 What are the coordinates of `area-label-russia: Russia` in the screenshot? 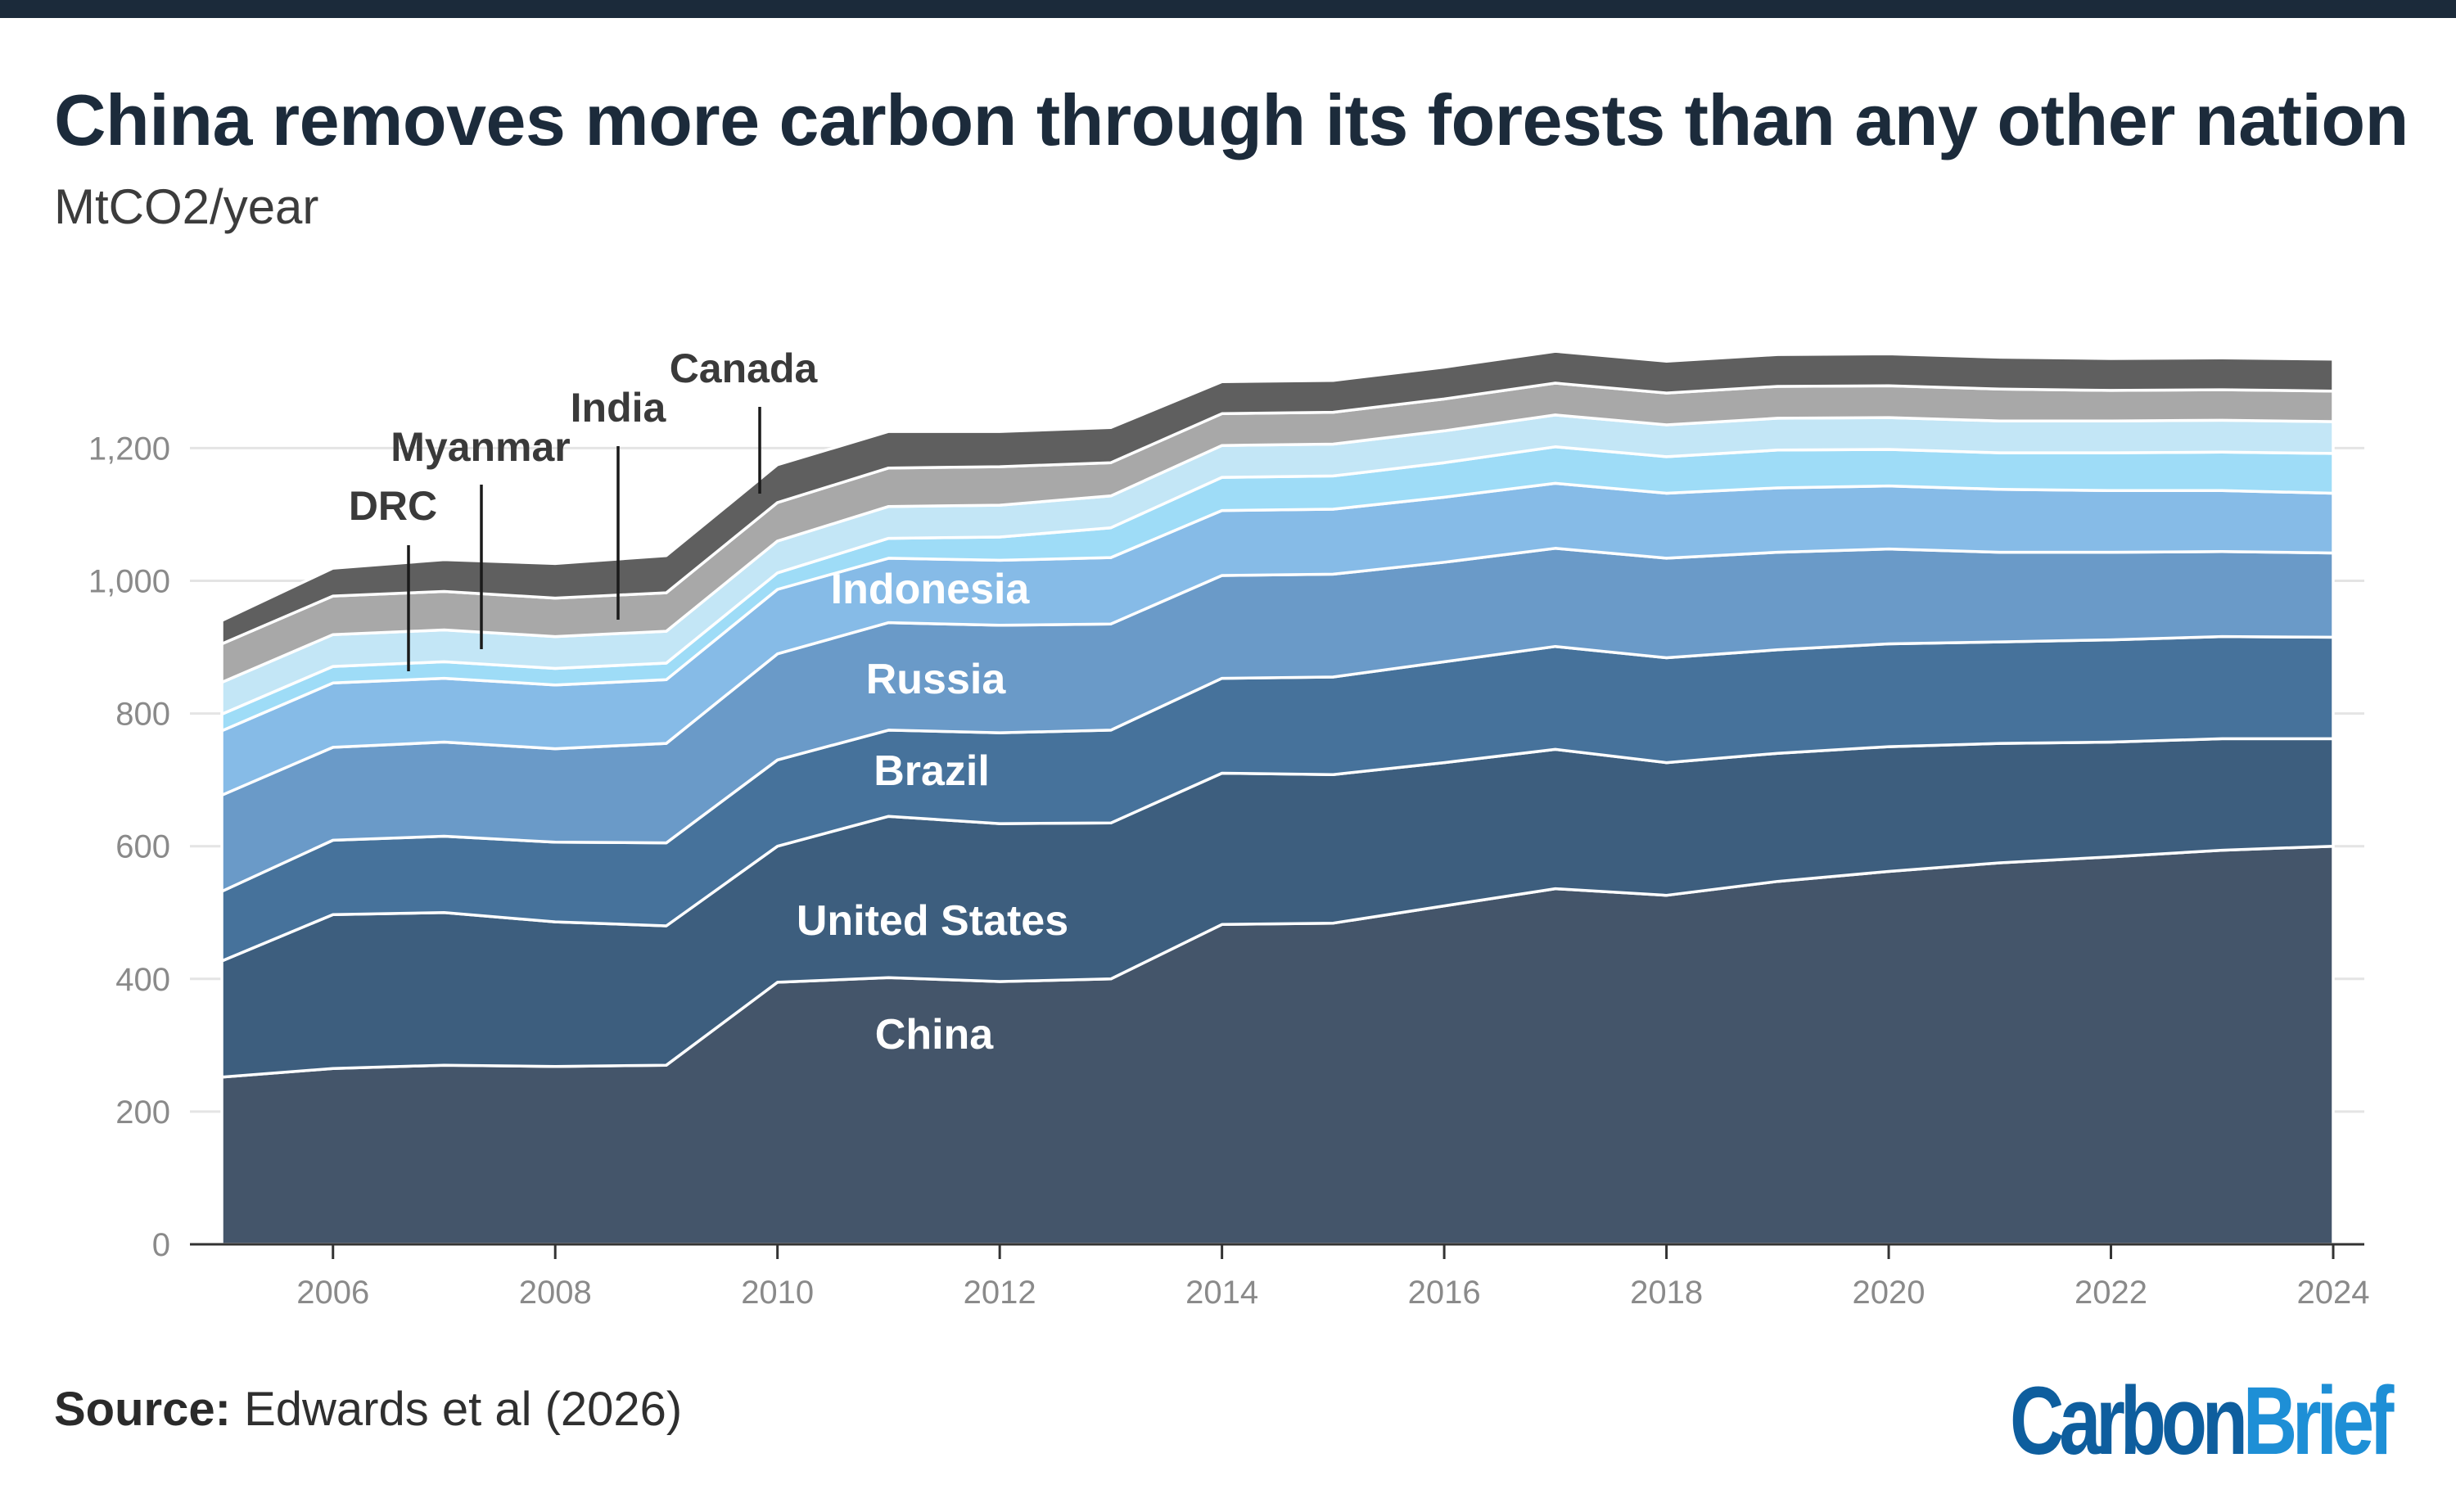 It's located at (936, 679).